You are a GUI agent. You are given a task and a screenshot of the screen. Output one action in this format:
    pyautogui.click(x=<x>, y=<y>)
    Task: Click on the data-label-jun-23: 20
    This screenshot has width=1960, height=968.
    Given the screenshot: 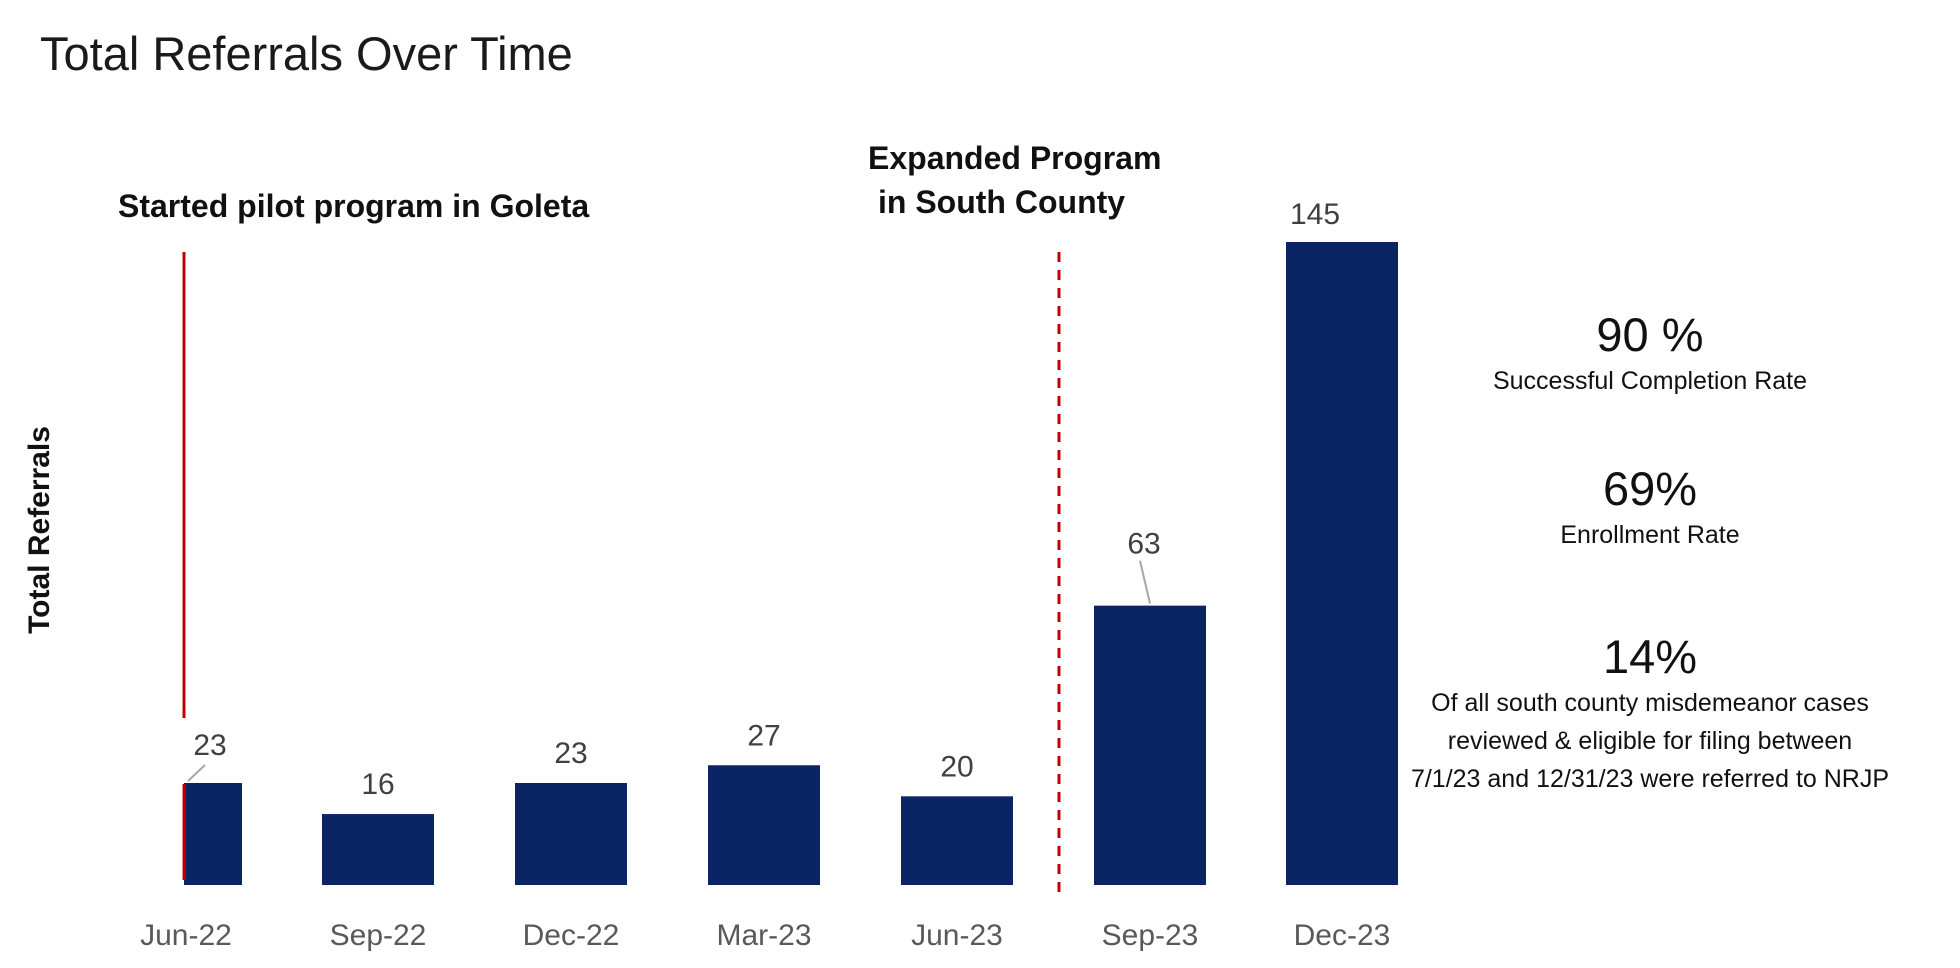 What is the action you would take?
    pyautogui.click(x=956, y=766)
    